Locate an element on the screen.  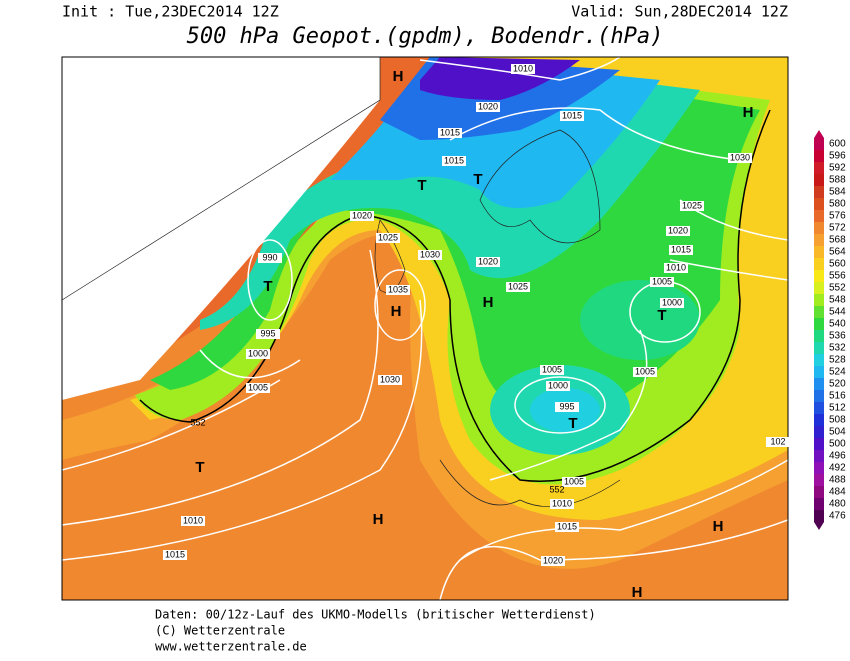
legend-label: 584 is located at coordinates (837, 192).